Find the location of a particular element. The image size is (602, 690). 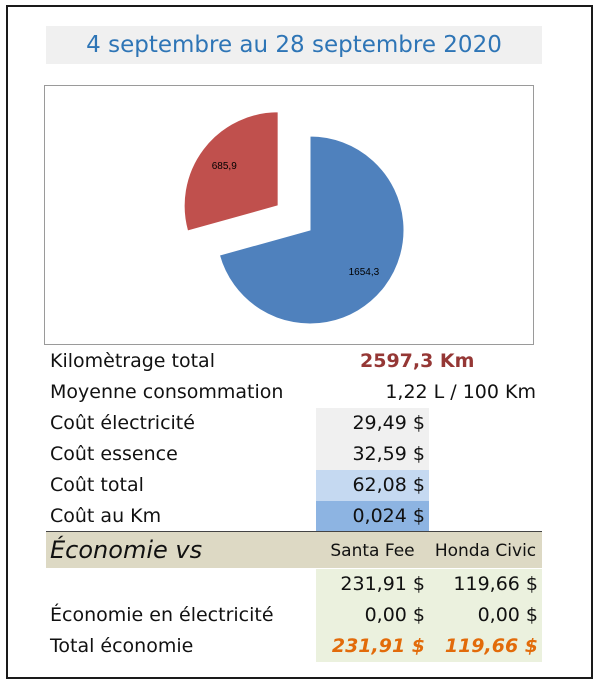

economy-row-1-honda-civic: 119,66 $ is located at coordinates (485, 584).